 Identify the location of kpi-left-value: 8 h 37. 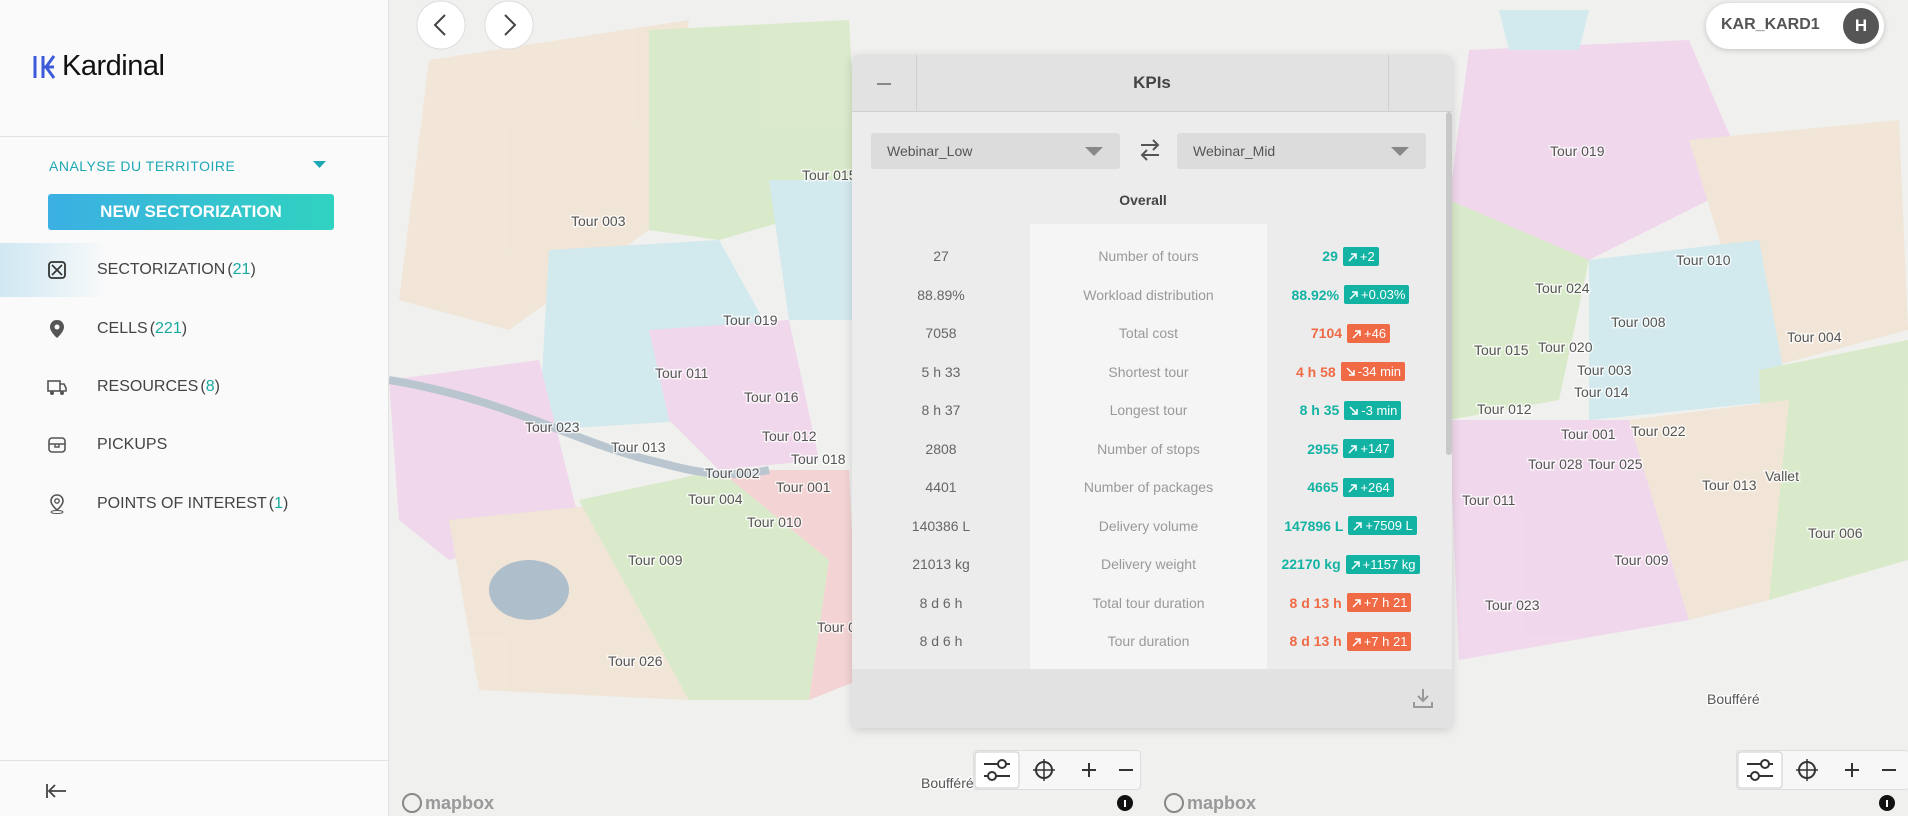
(941, 410).